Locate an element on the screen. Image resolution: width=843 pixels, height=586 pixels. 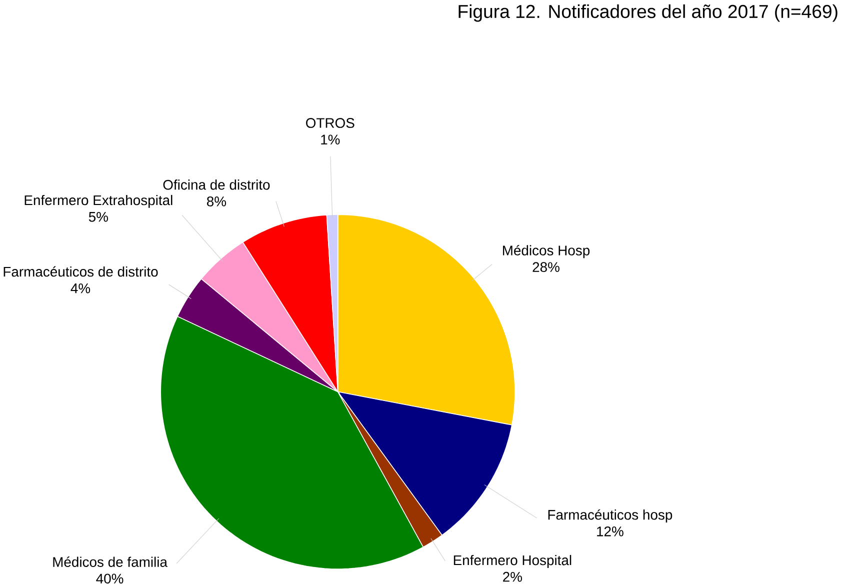
chart-title: Figura 12. Notificadores del año 2017 (n=469) is located at coordinates (648, 13).